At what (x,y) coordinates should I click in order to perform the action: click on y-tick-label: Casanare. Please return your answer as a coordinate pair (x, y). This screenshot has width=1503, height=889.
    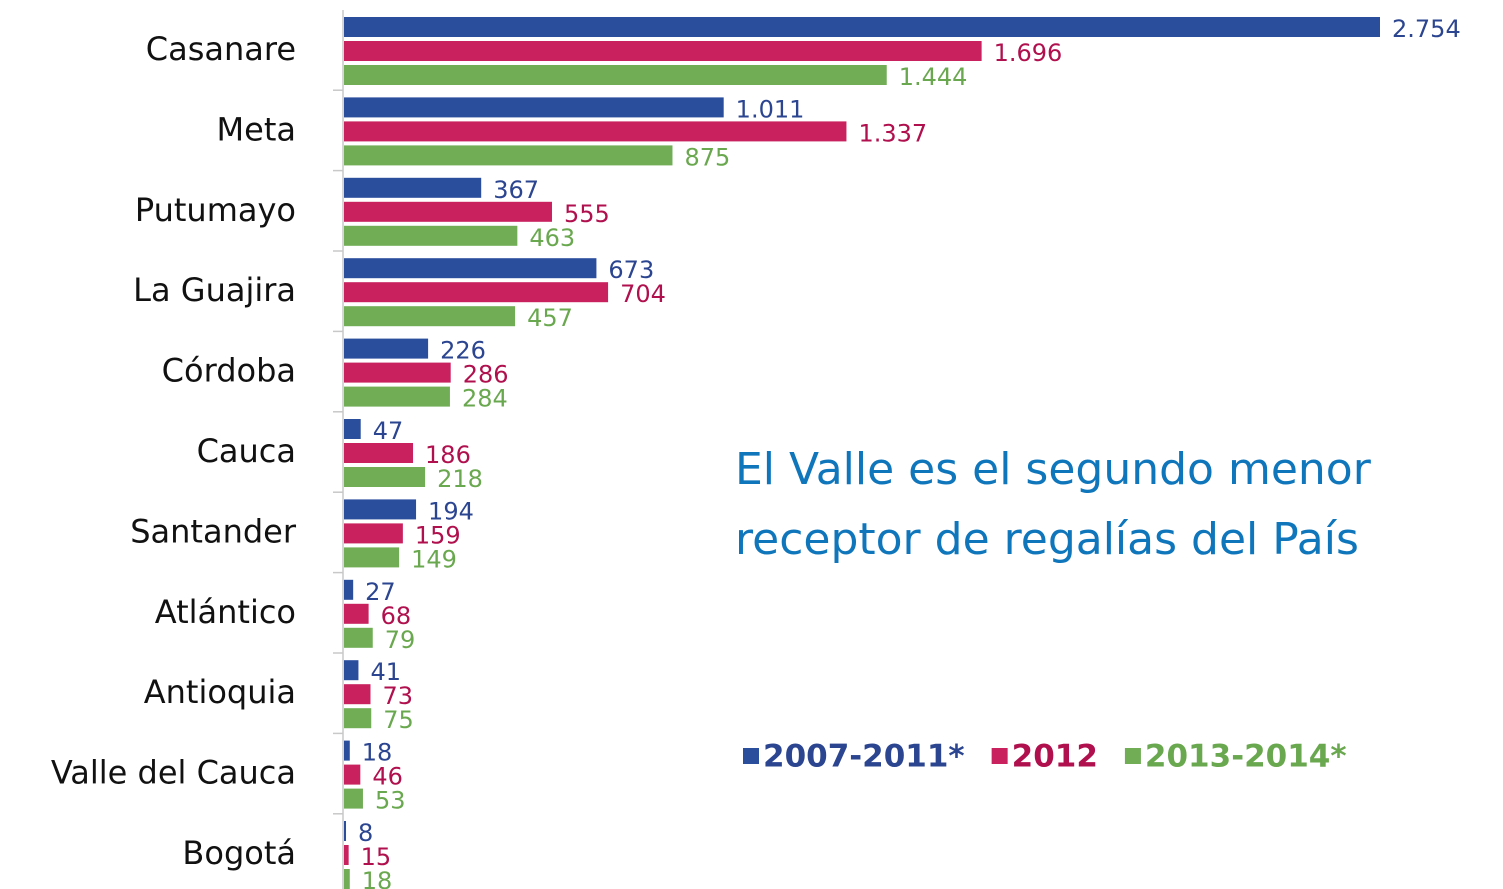
    Looking at the image, I should click on (221, 49).